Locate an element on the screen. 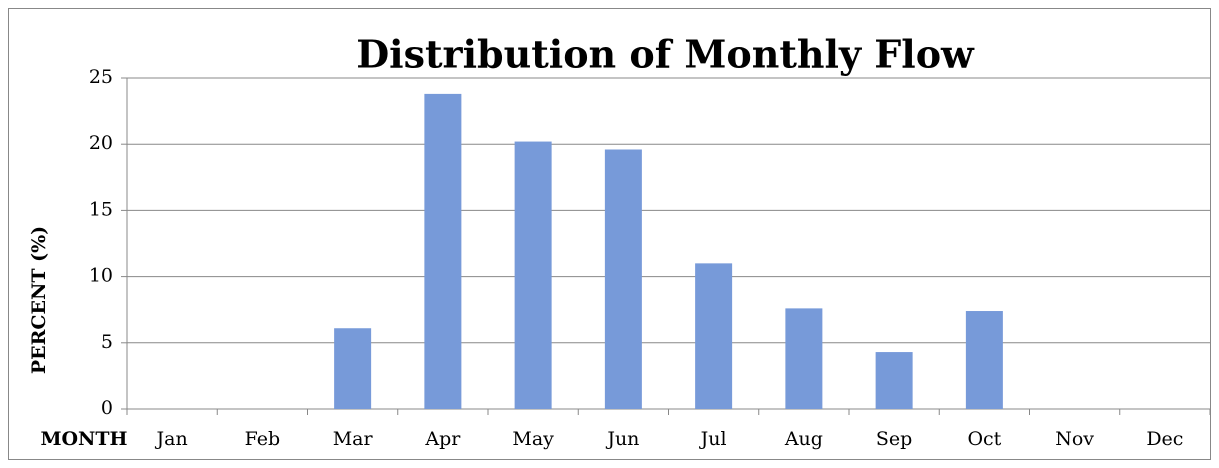  x-tick-label: Dec is located at coordinates (1164, 439).